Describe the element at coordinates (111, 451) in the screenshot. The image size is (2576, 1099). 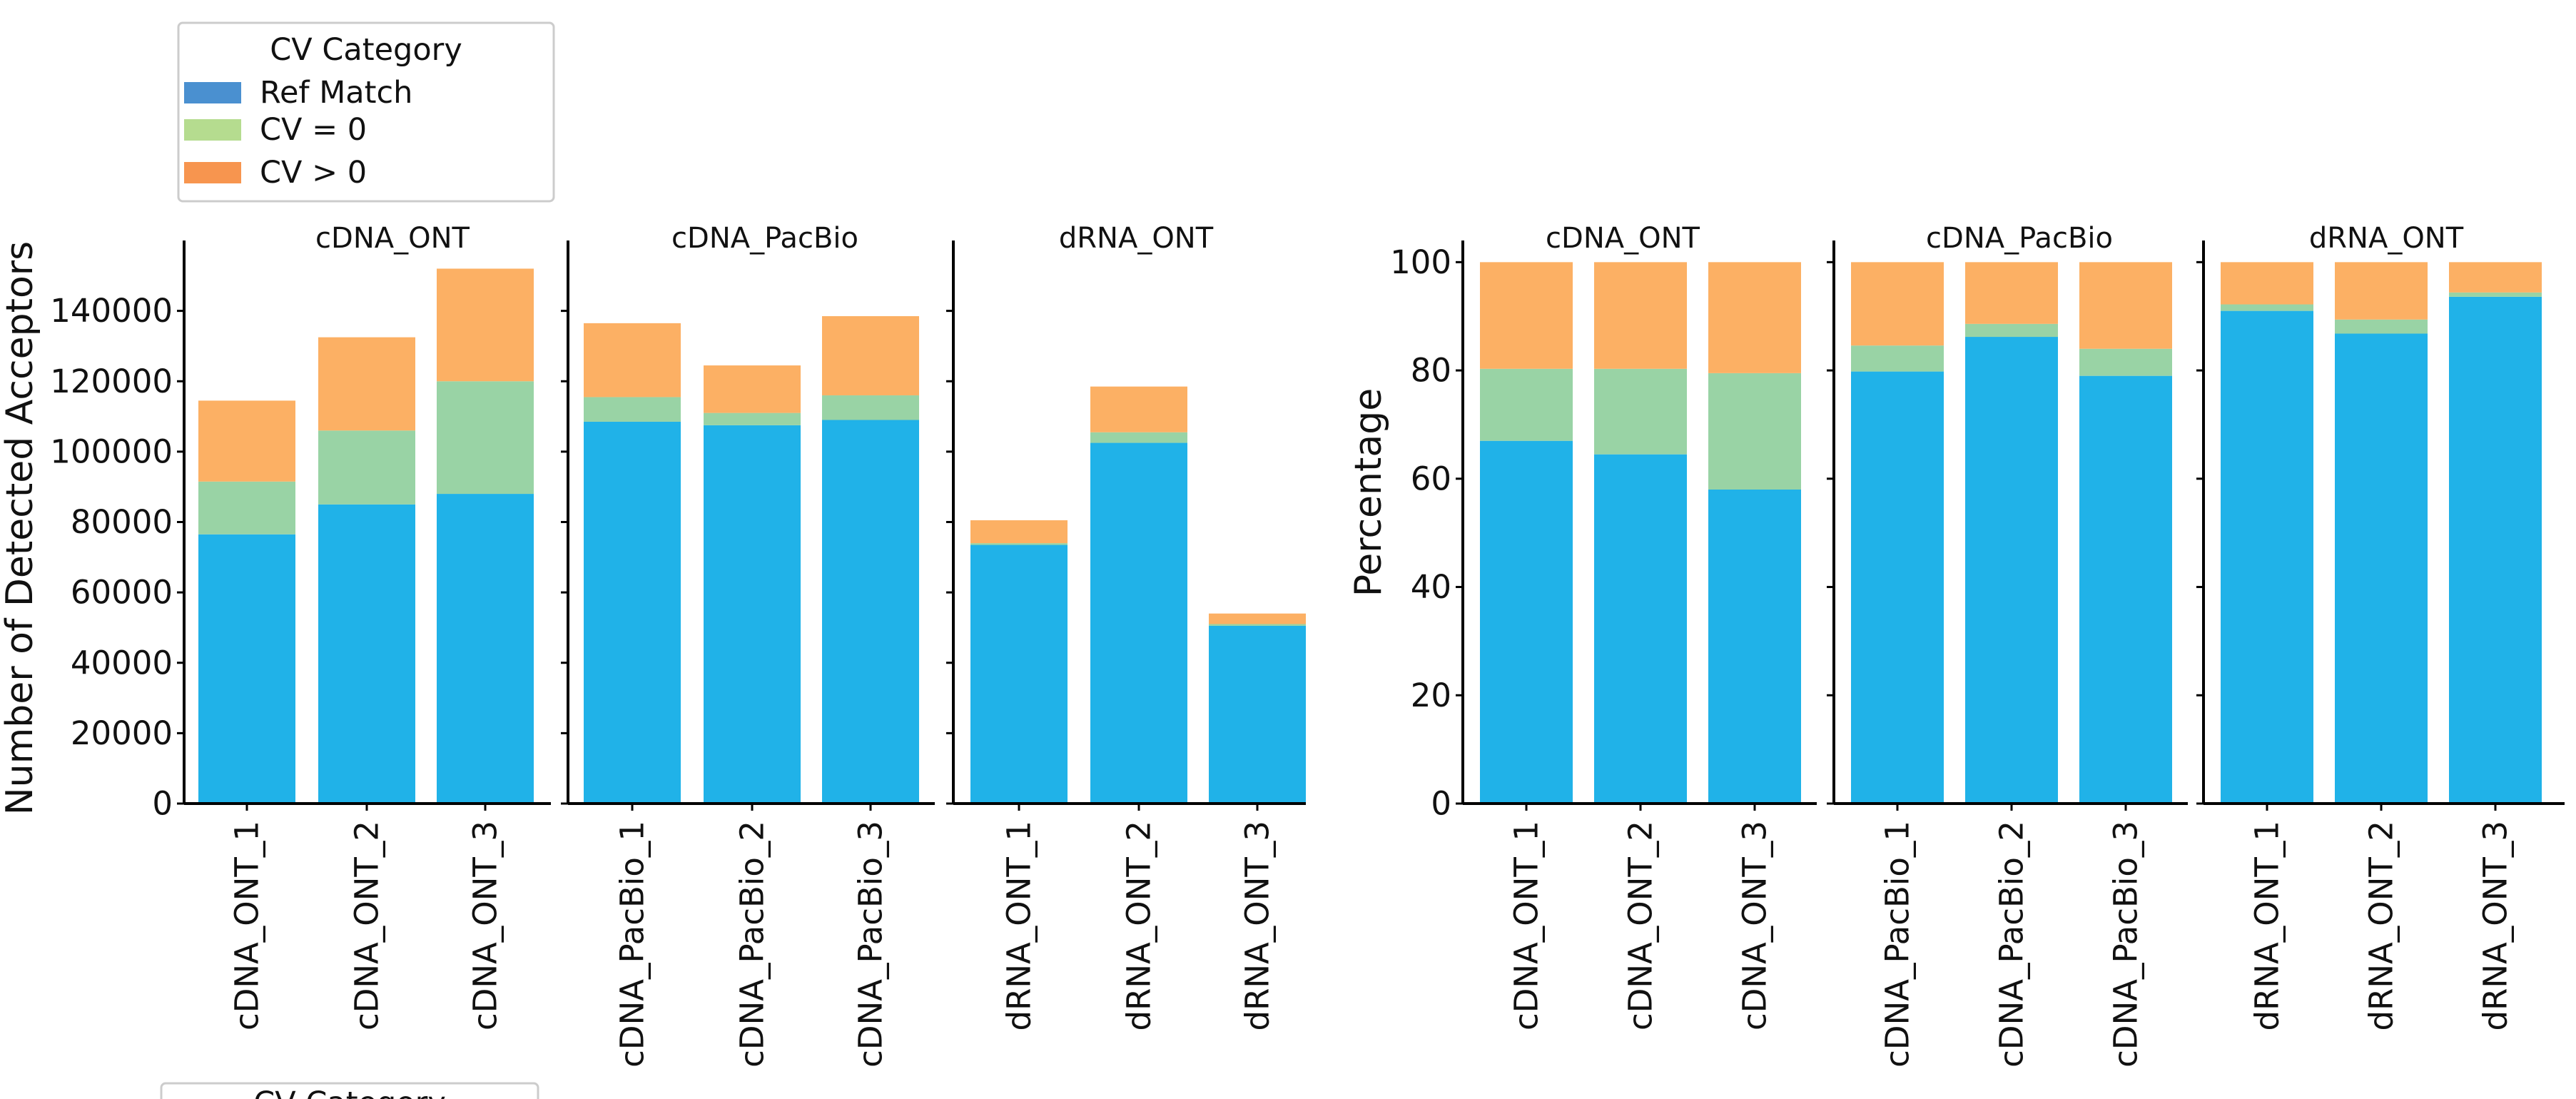
I see `y-tick-label: 100000` at that location.